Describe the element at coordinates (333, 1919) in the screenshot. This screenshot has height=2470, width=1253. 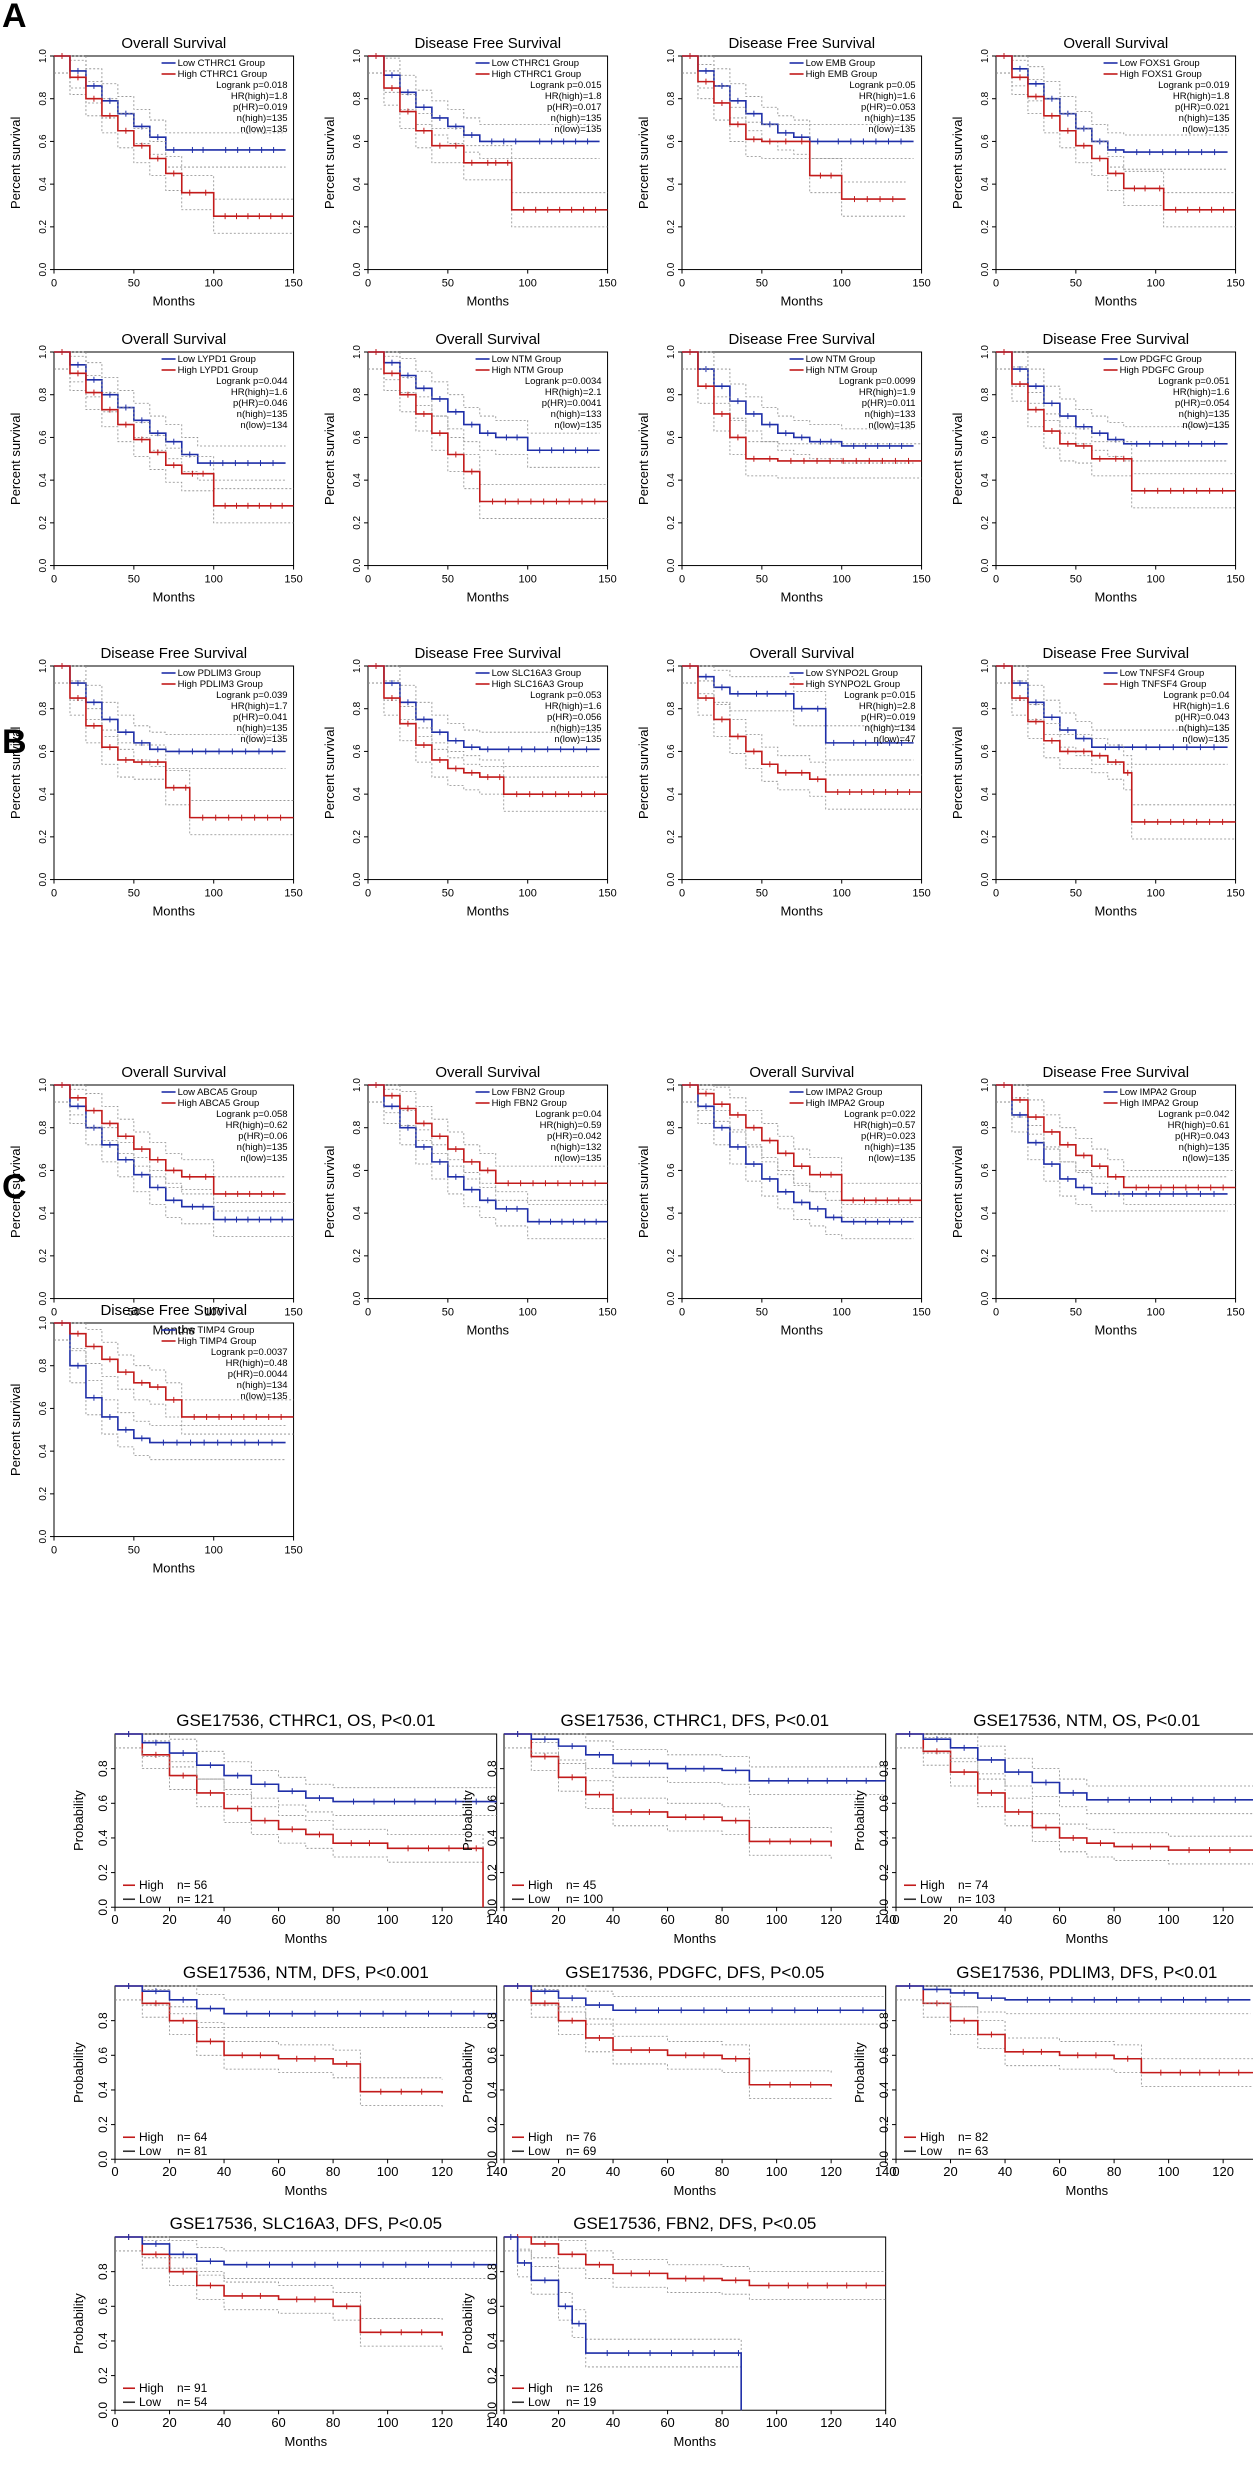
I see `x-tick-label: 80` at that location.